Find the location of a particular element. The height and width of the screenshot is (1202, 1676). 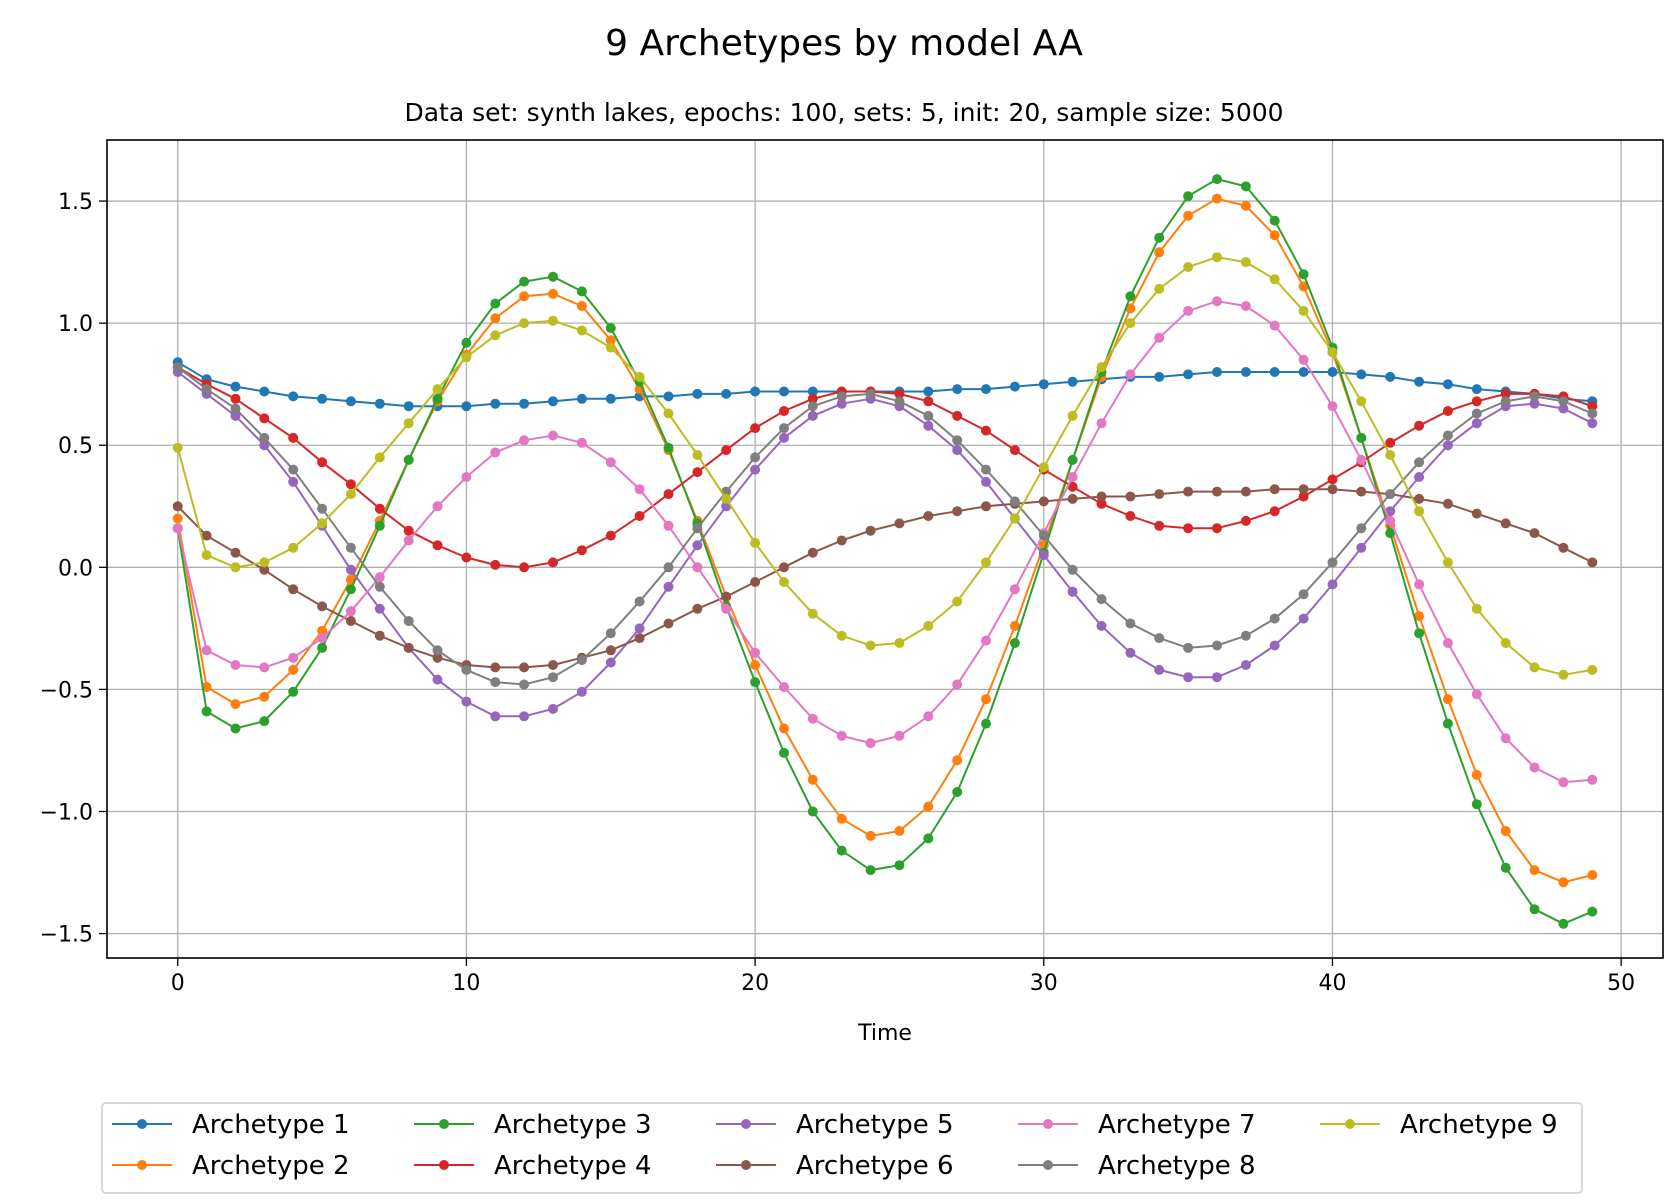

legend-label: Archetype 6 is located at coordinates (875, 1166).